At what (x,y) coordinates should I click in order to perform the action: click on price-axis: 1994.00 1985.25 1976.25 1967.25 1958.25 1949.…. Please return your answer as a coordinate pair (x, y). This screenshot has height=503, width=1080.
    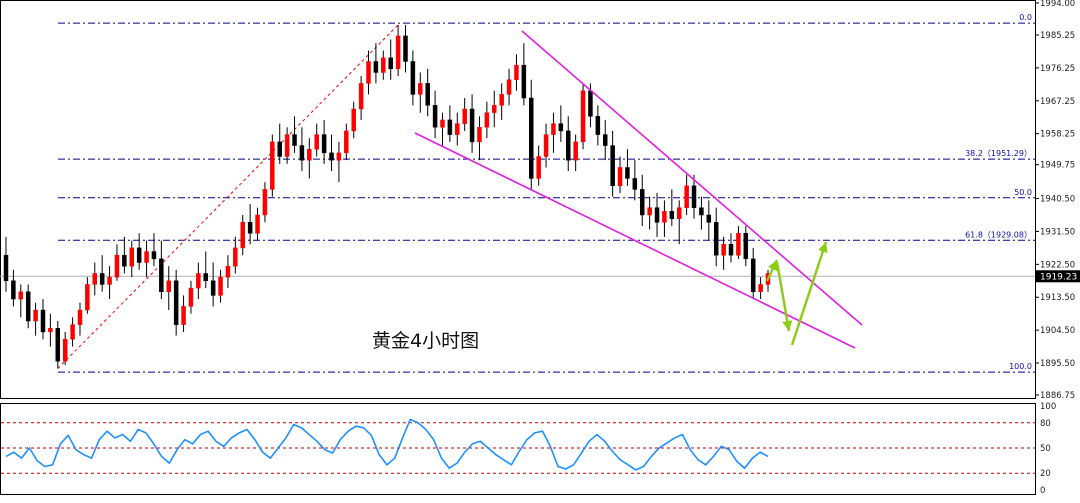
    Looking at the image, I should click on (1057, 200).